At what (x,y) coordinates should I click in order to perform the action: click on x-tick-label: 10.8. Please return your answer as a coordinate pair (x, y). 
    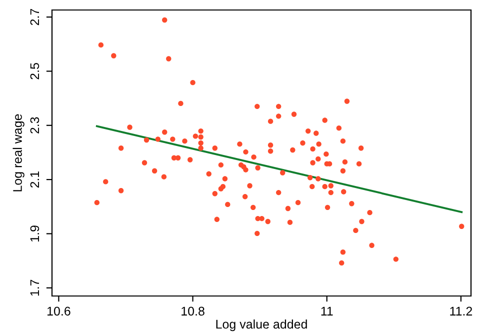
    Looking at the image, I should click on (193, 311).